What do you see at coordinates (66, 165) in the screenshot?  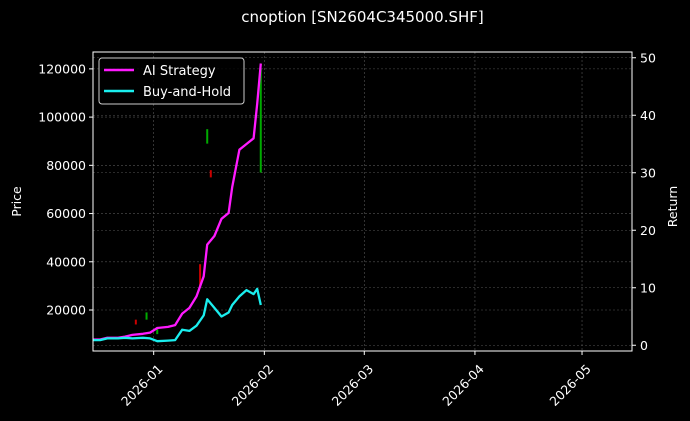 I see `left-tick-label: 80000` at bounding box center [66, 165].